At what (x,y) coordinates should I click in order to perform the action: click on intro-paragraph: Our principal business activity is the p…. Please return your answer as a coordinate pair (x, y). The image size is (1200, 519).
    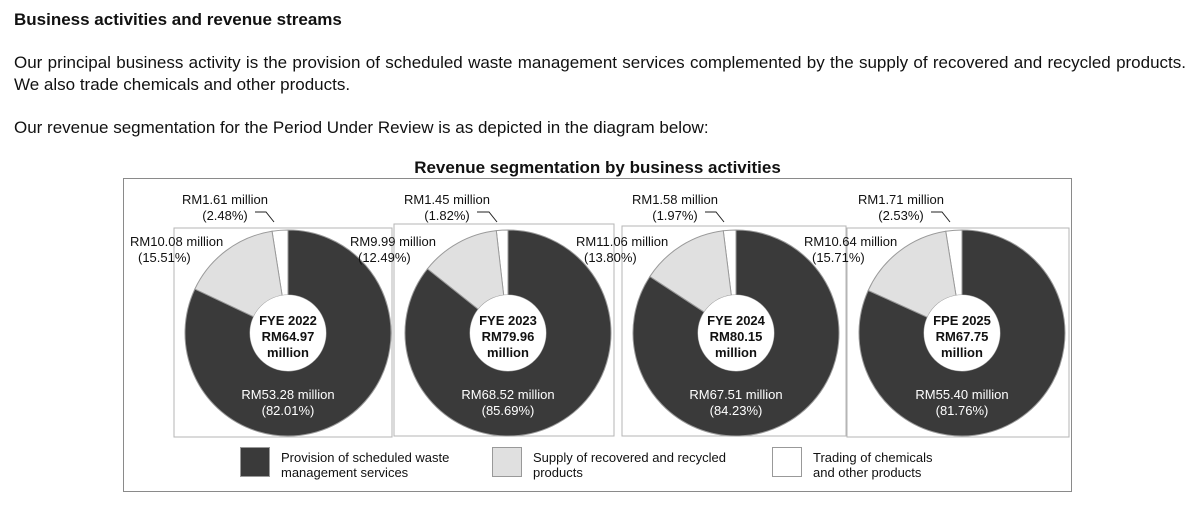
    Looking at the image, I should click on (600, 73).